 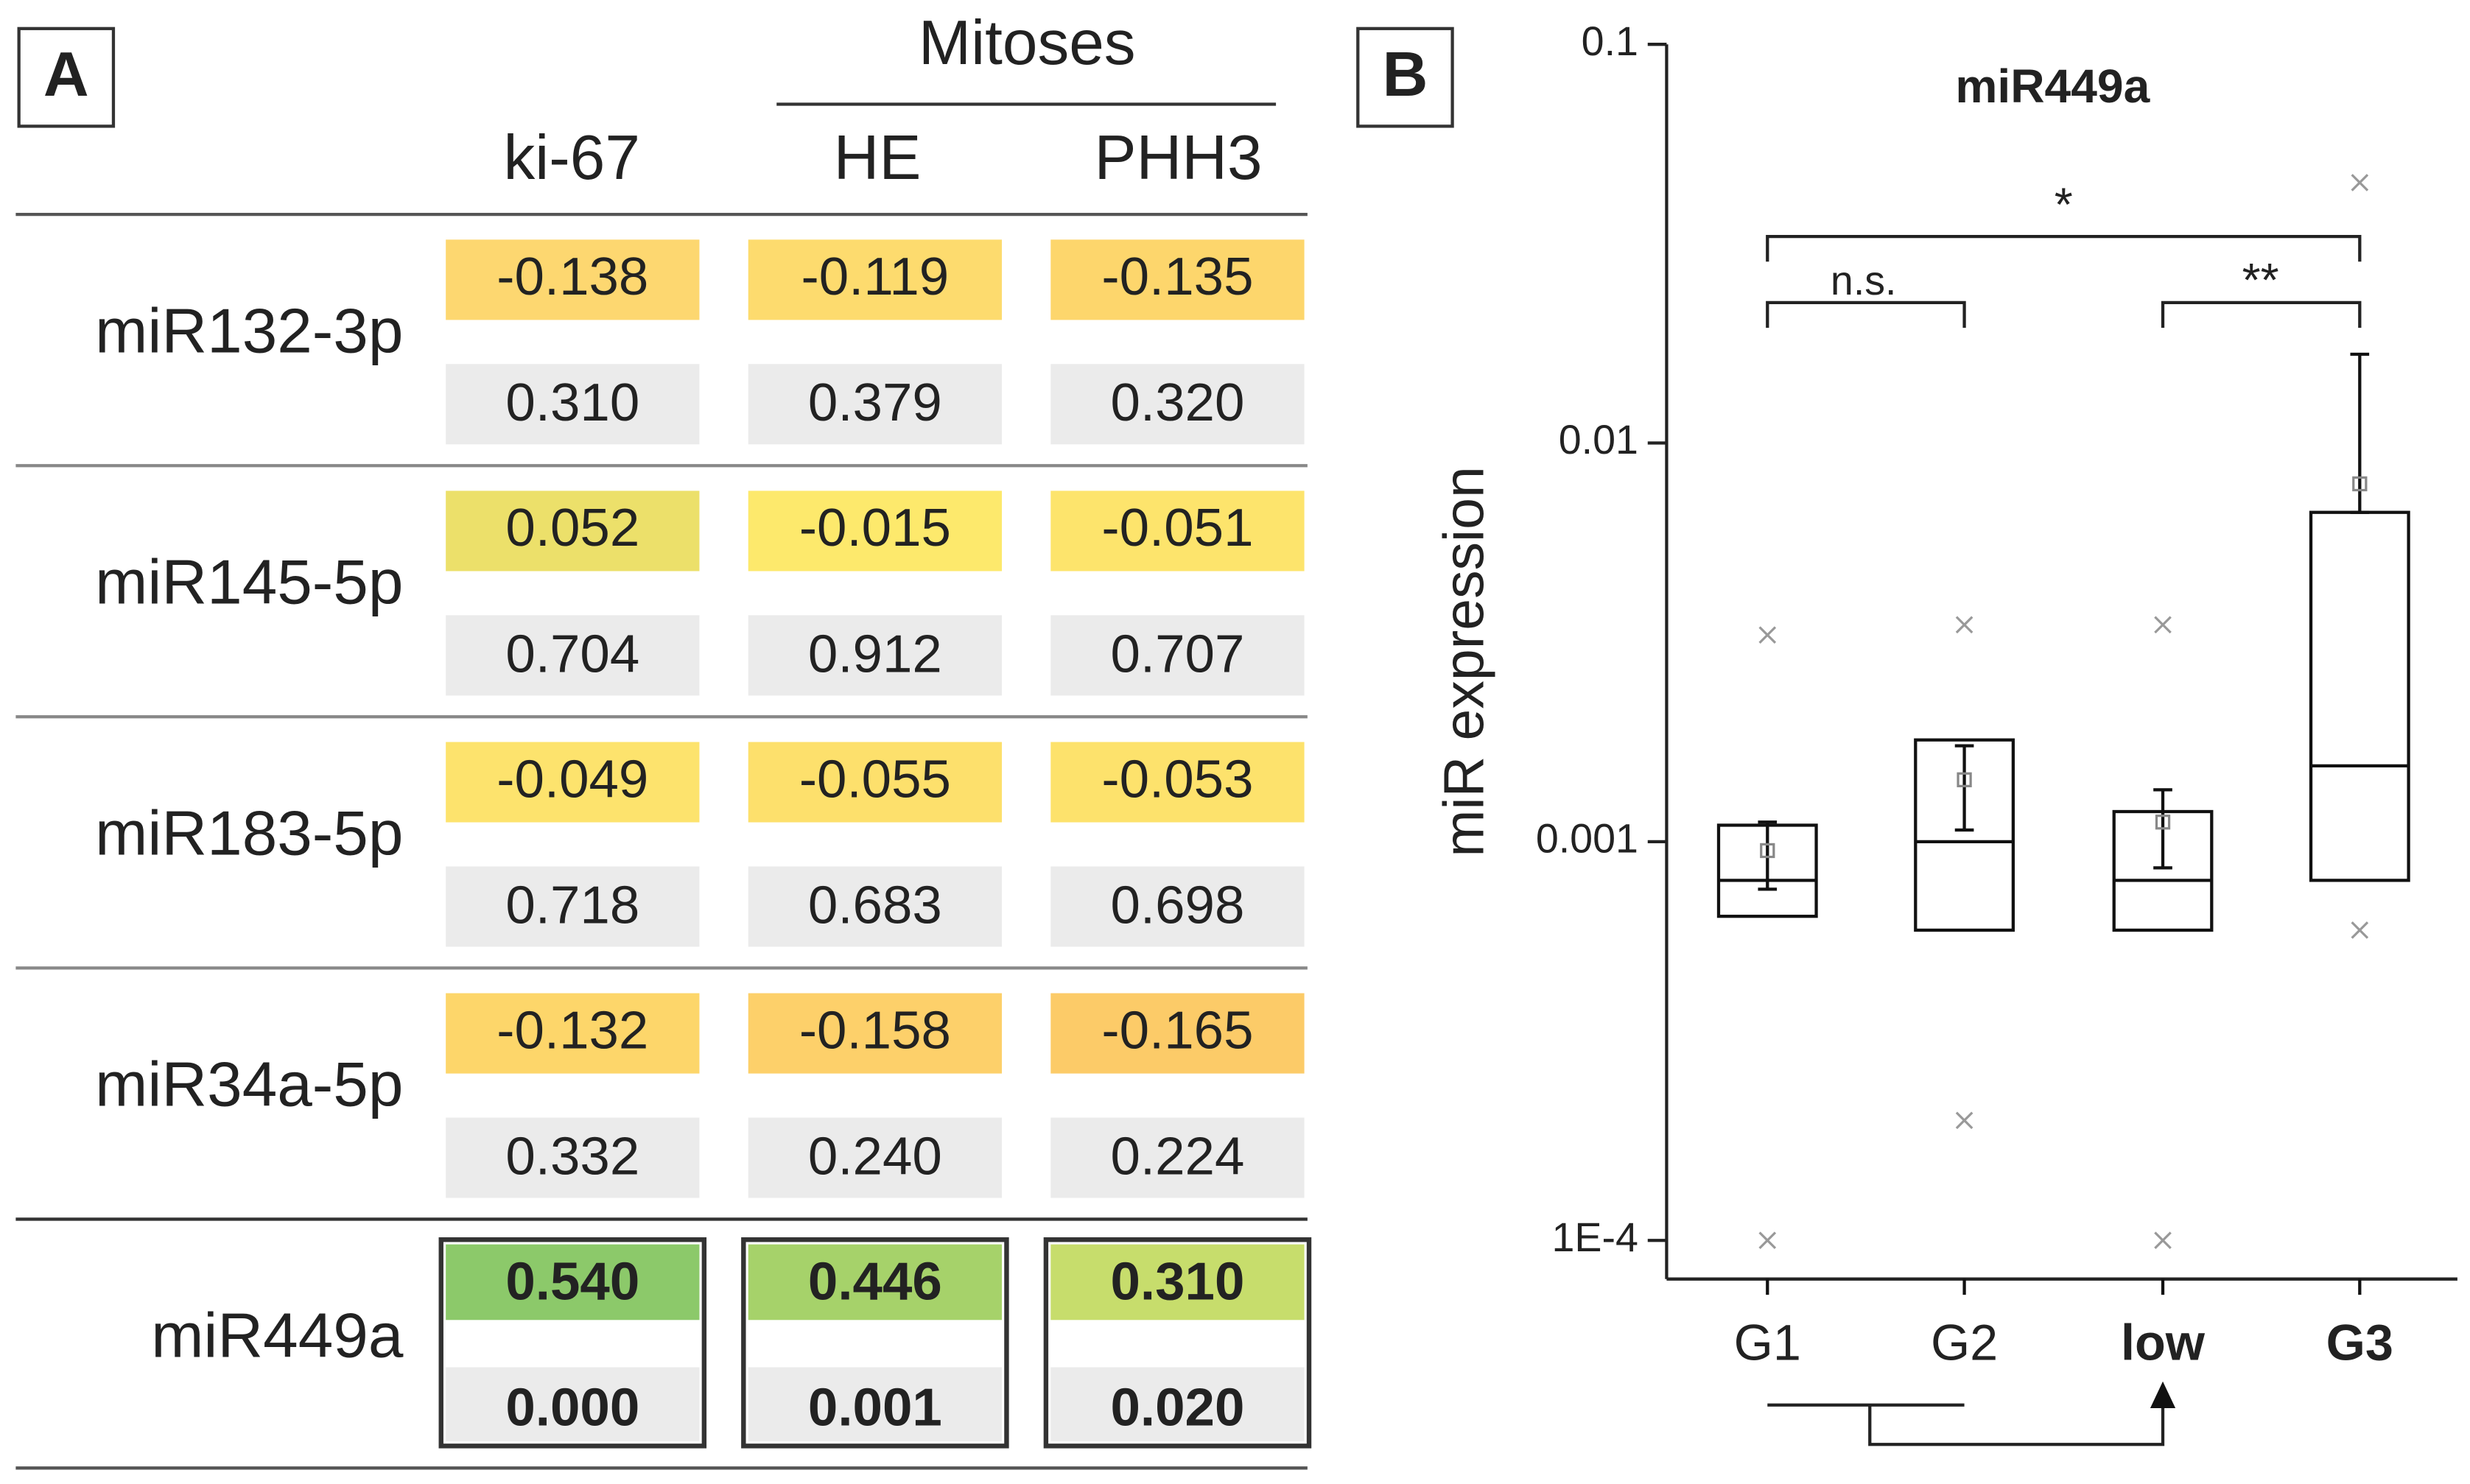 I want to click on annotation: *, so click(x=2064, y=205).